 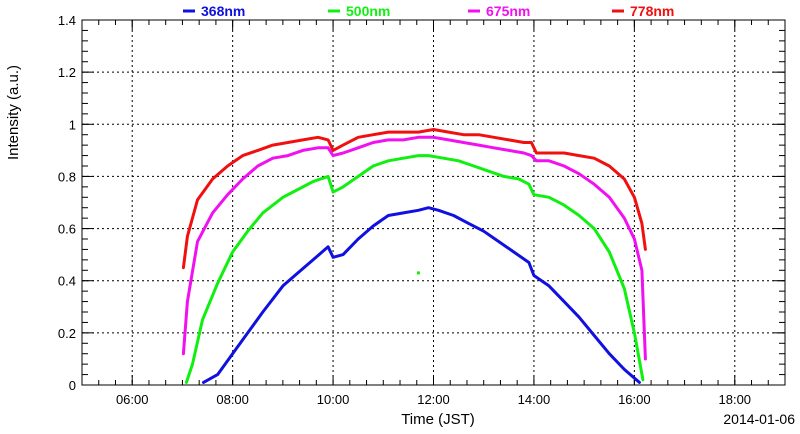 I want to click on y-tick-label: 1.4, so click(x=67, y=20).